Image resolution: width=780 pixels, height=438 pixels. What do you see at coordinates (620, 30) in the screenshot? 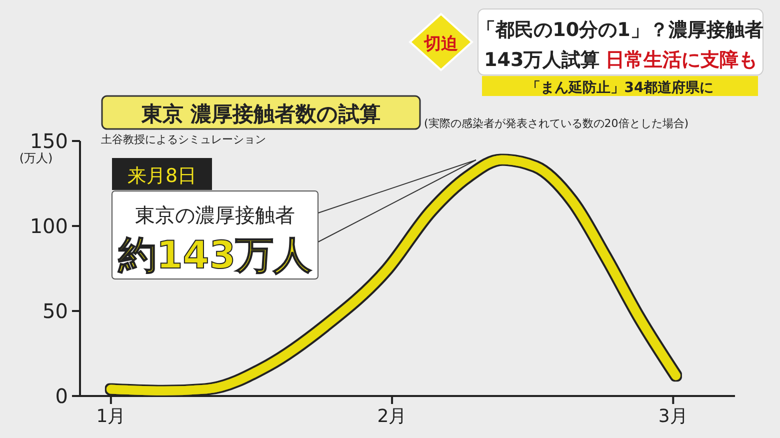
I see `text: 「都民の10分の1」？濃厚接触者` at bounding box center [620, 30].